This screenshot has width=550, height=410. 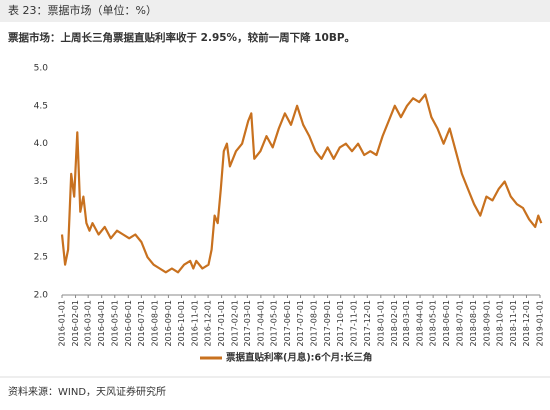 I want to click on x-tick-label: 2018-10-01, so click(x=499, y=323).